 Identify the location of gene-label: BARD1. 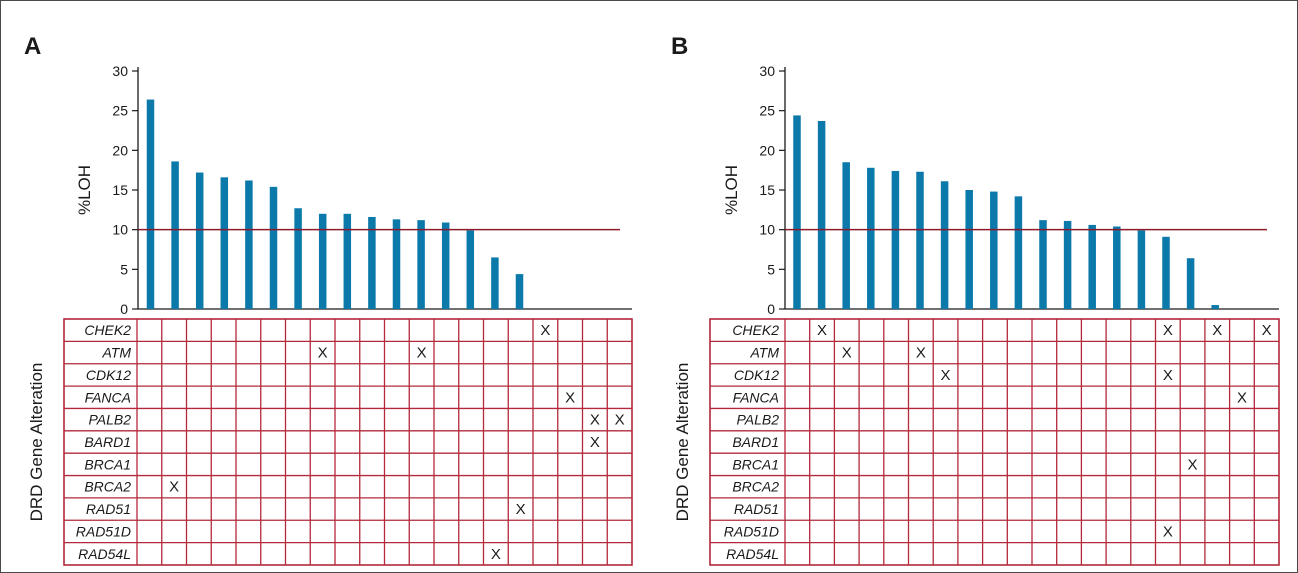
(107, 442).